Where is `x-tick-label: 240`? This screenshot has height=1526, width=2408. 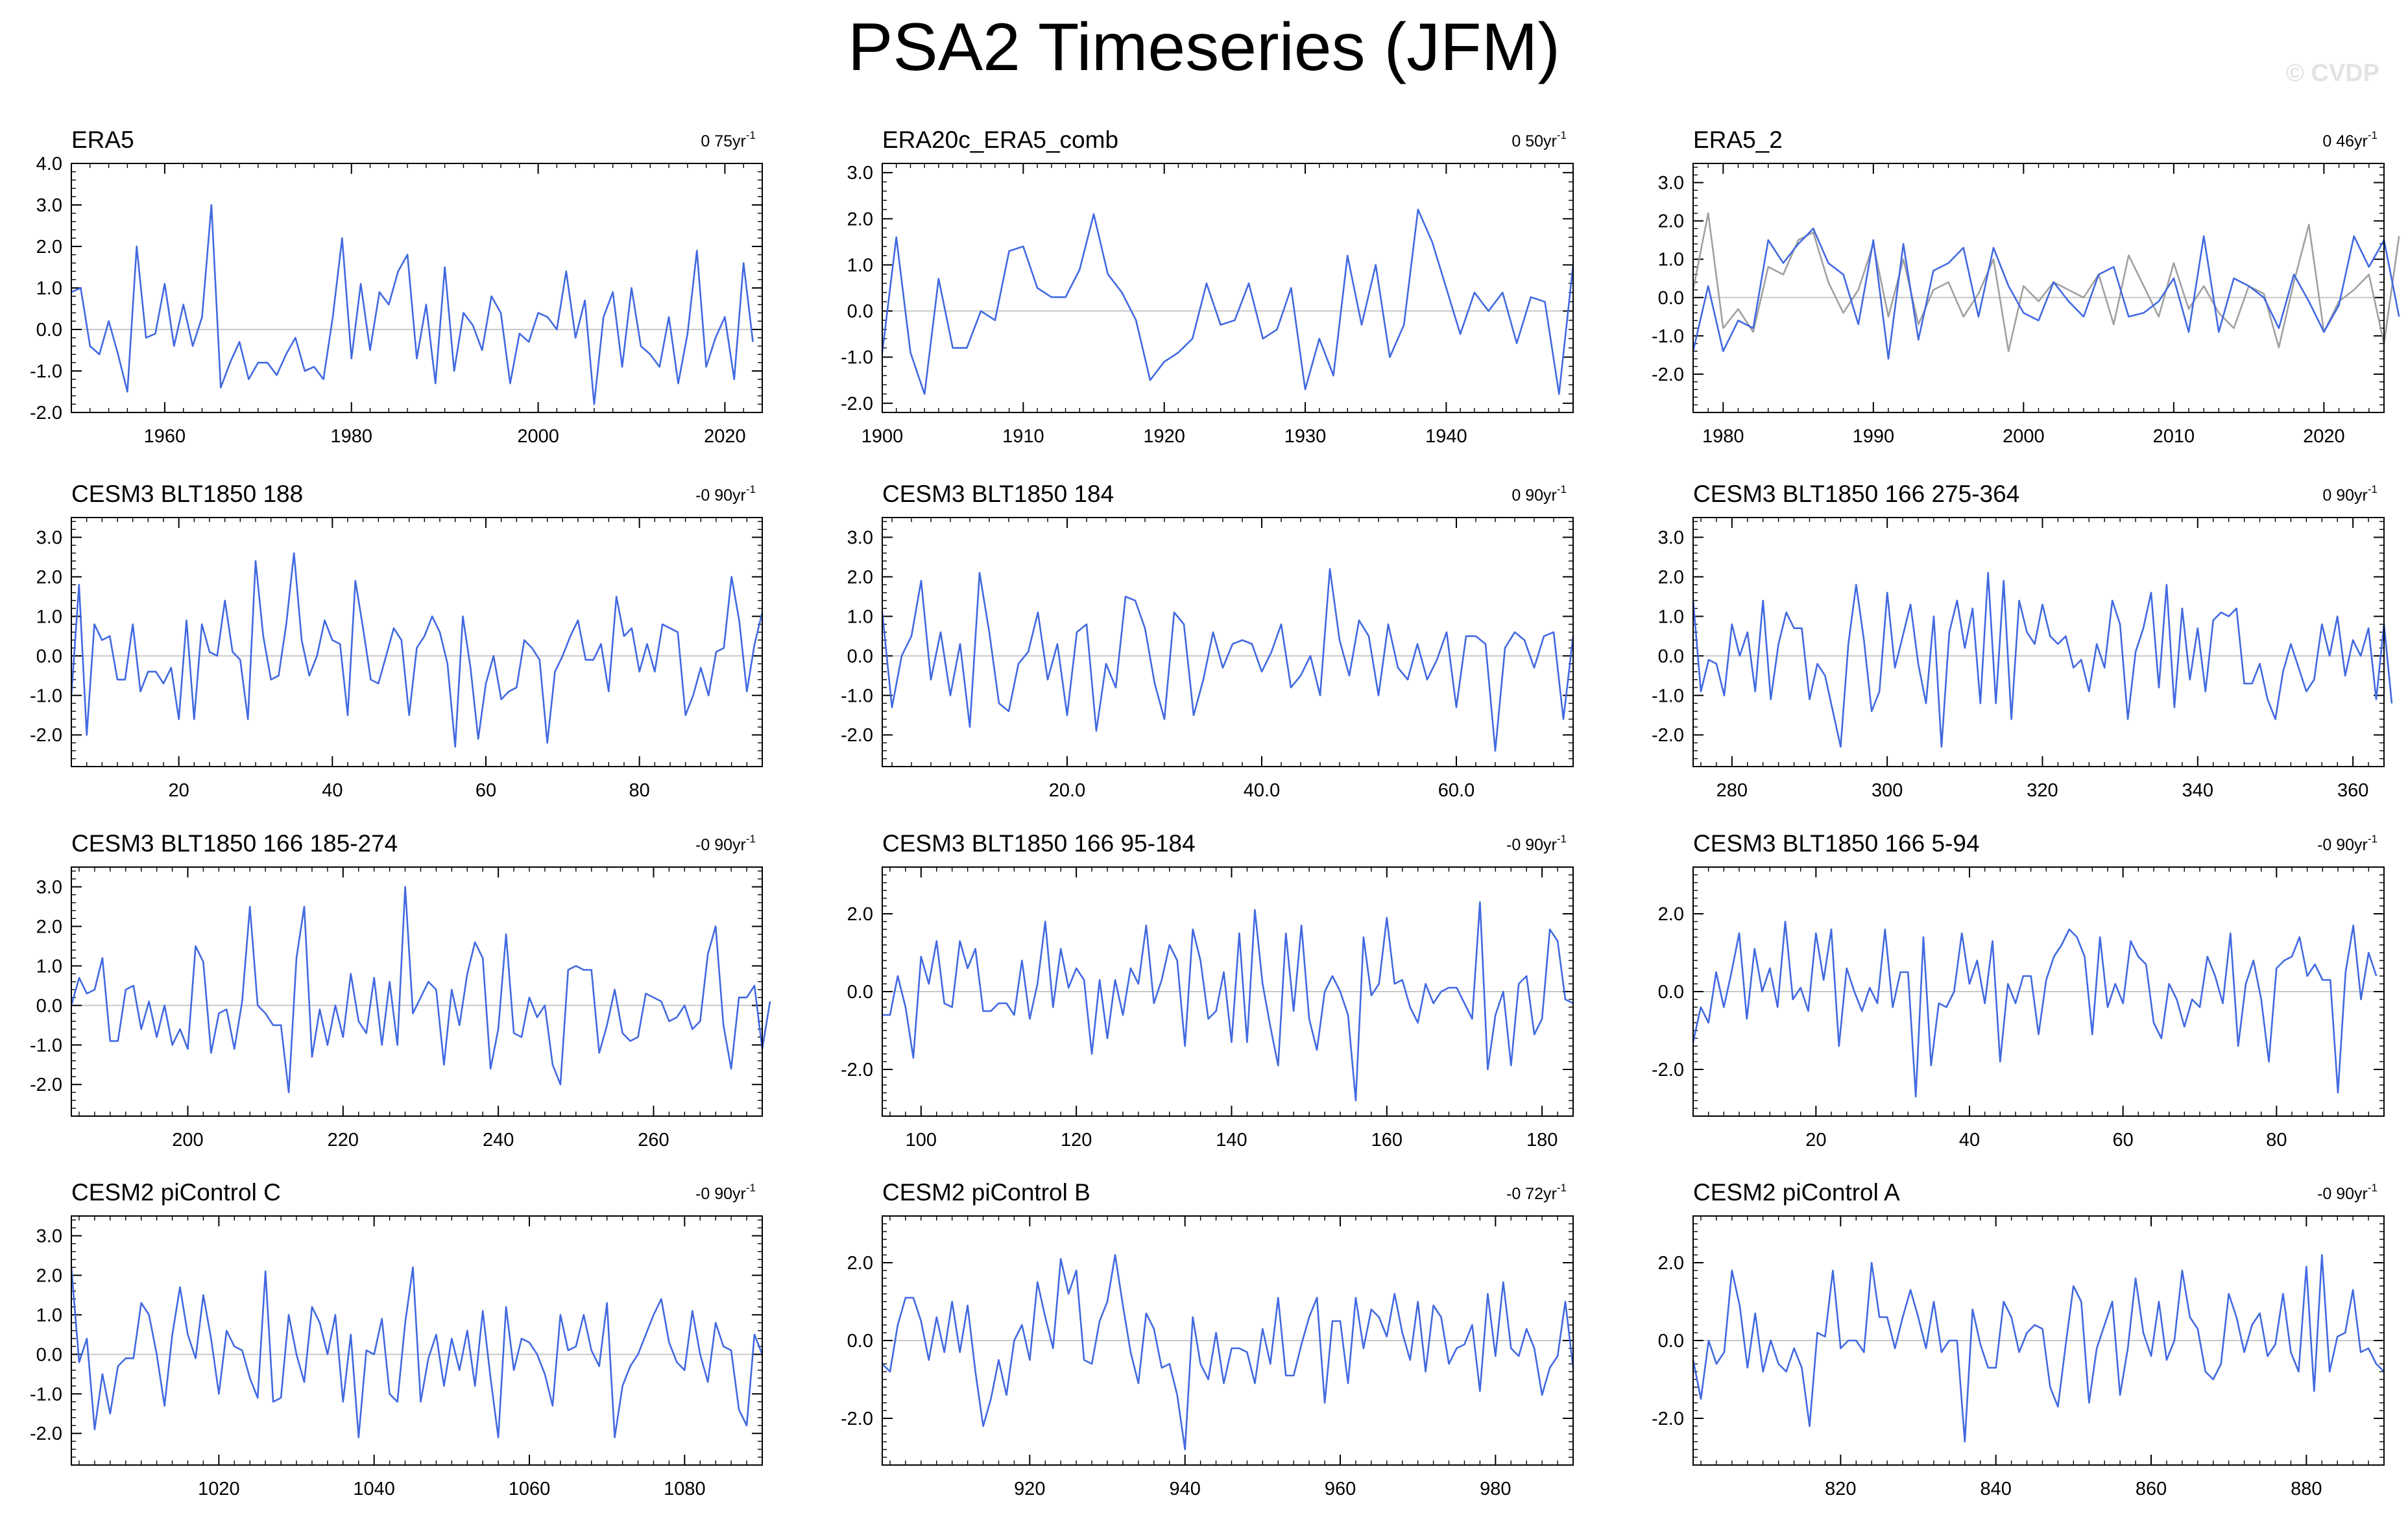 x-tick-label: 240 is located at coordinates (498, 1140).